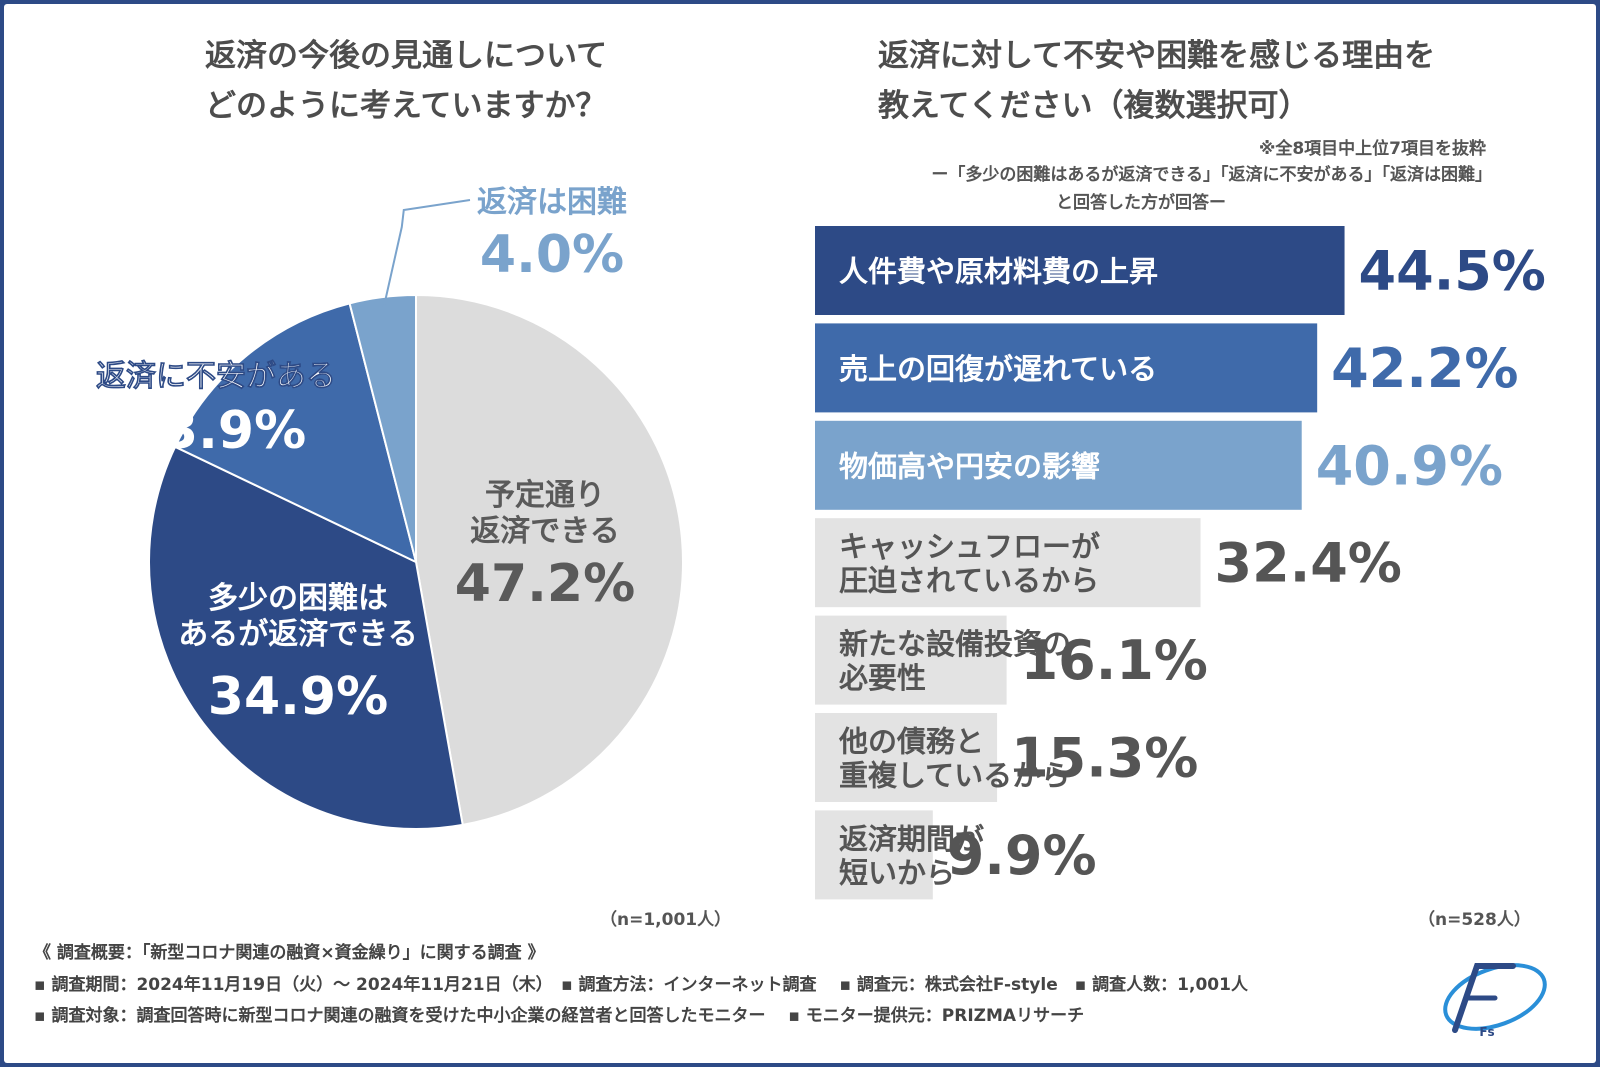 This screenshot has height=1067, width=1600. I want to click on bar-value-4: 16.1%, so click(1114, 660).